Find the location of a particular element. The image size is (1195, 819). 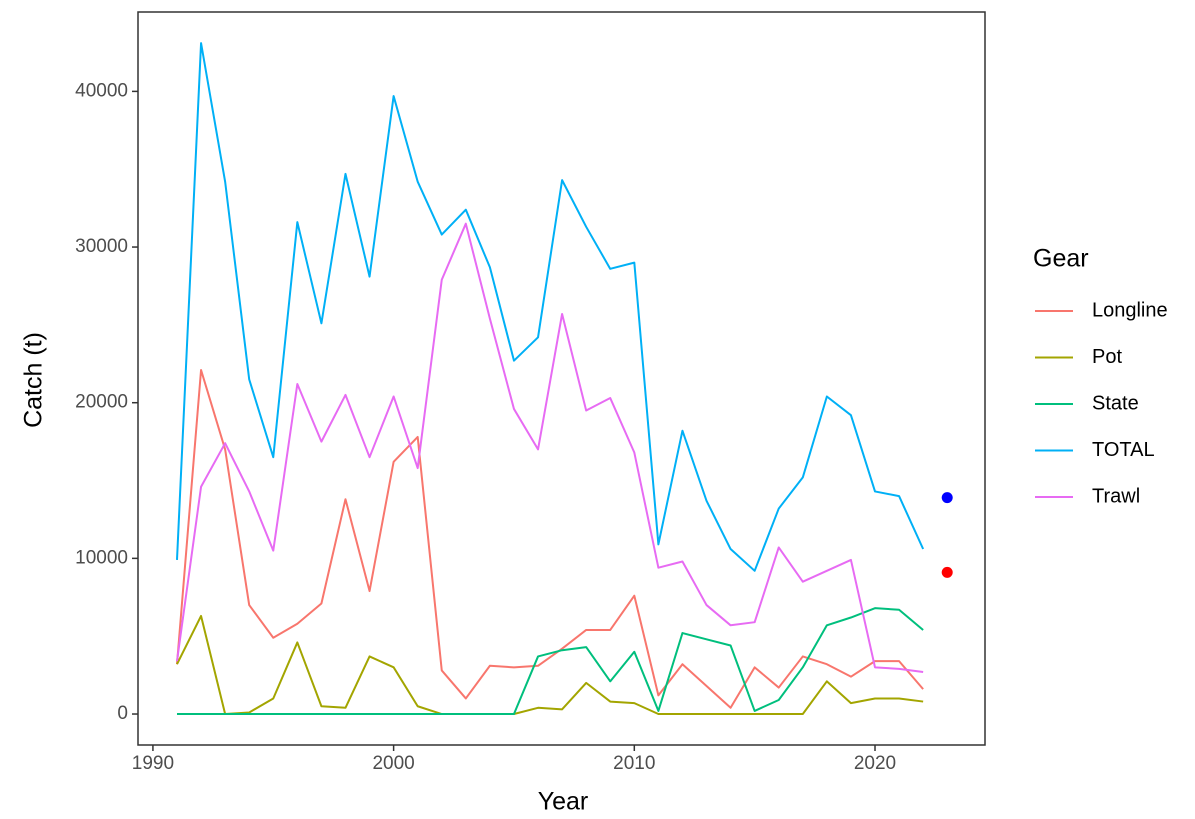

legend-label: Longline is located at coordinates (1130, 310).